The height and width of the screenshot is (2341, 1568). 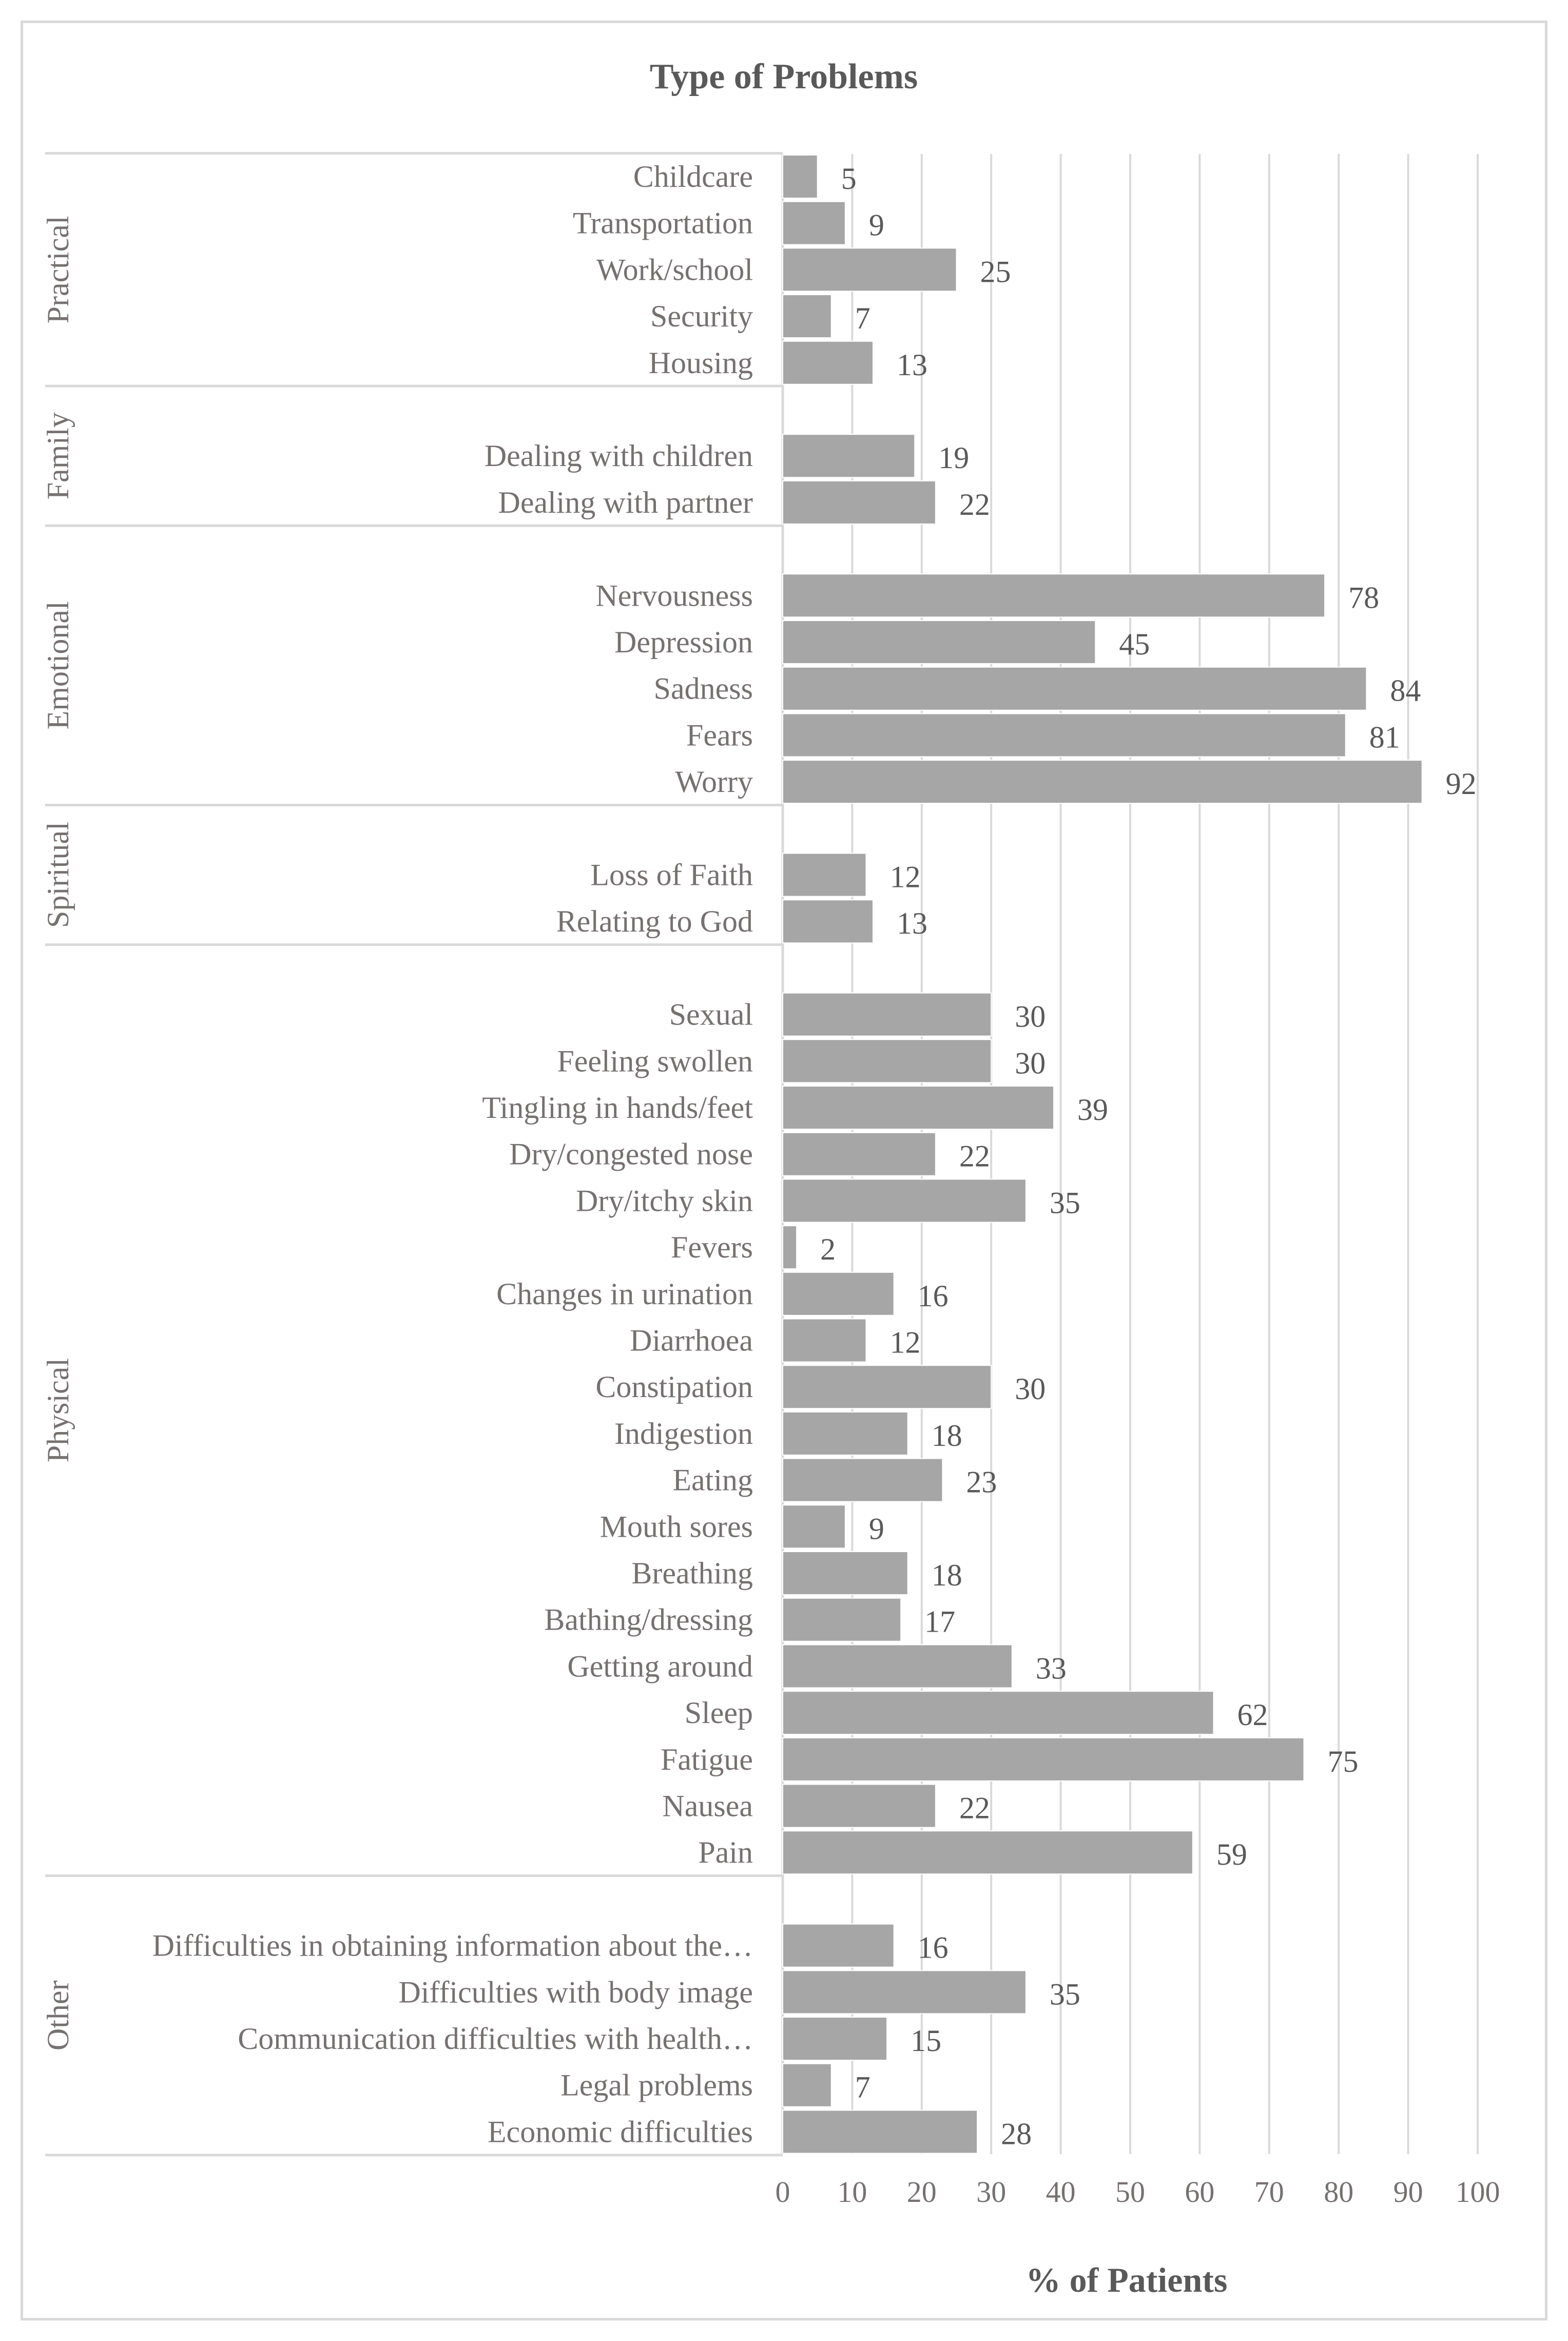 What do you see at coordinates (1199, 2192) in the screenshot?
I see `x-tick-label: 60` at bounding box center [1199, 2192].